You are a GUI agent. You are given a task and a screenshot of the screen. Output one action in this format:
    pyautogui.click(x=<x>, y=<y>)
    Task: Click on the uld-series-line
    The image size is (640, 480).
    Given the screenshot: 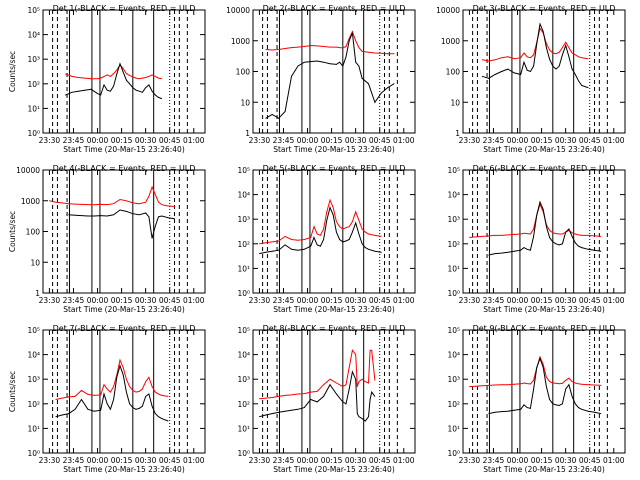 What is the action you would take?
    pyautogui.click(x=112, y=379)
    